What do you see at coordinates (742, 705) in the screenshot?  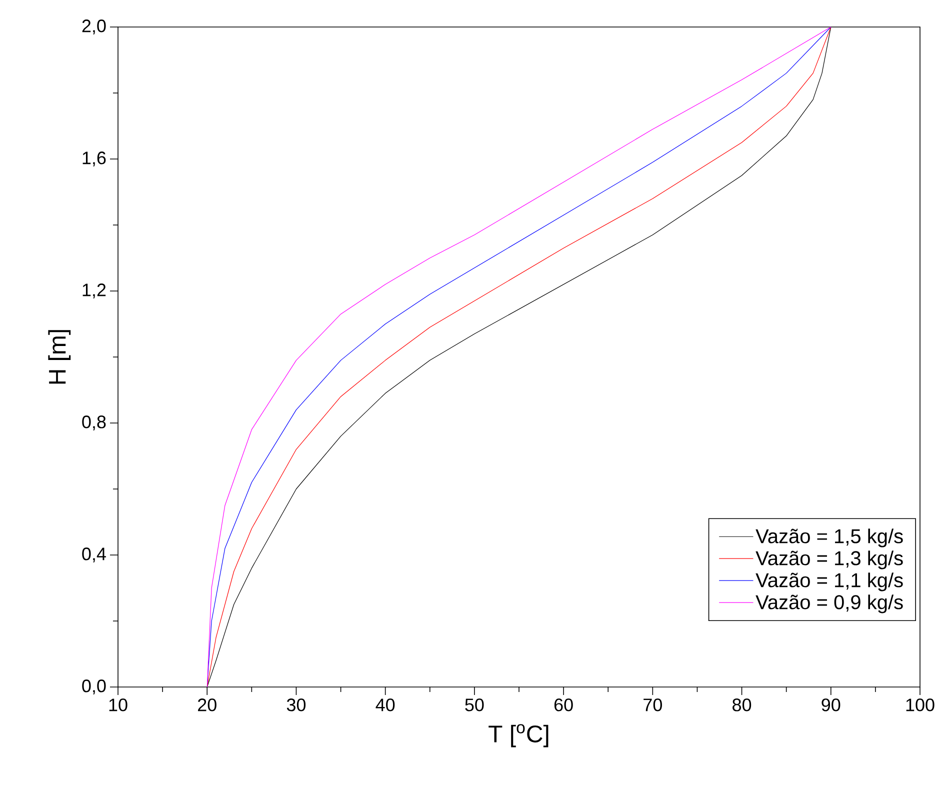 I see `x-tick-label: 80` at bounding box center [742, 705].